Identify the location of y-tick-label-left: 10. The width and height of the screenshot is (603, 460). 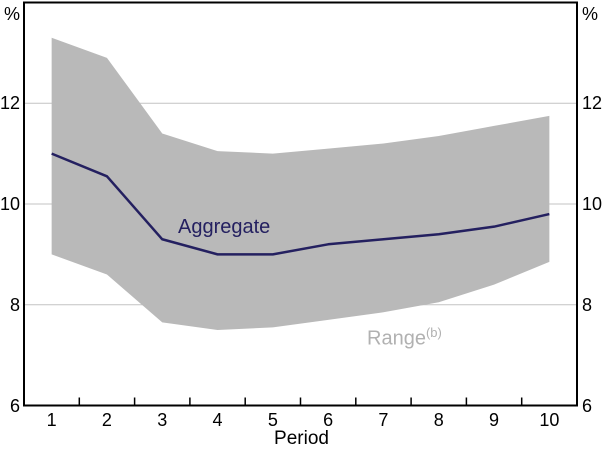
(10, 204).